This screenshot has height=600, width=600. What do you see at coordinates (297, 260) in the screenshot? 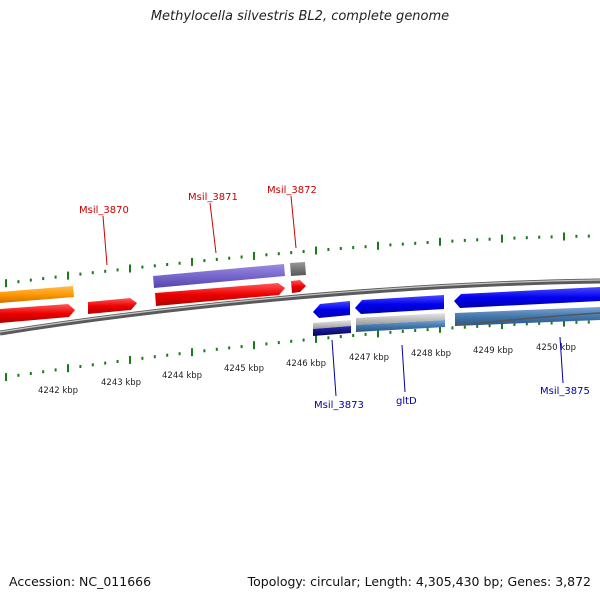
I see `outer-tick-track` at bounding box center [297, 260].